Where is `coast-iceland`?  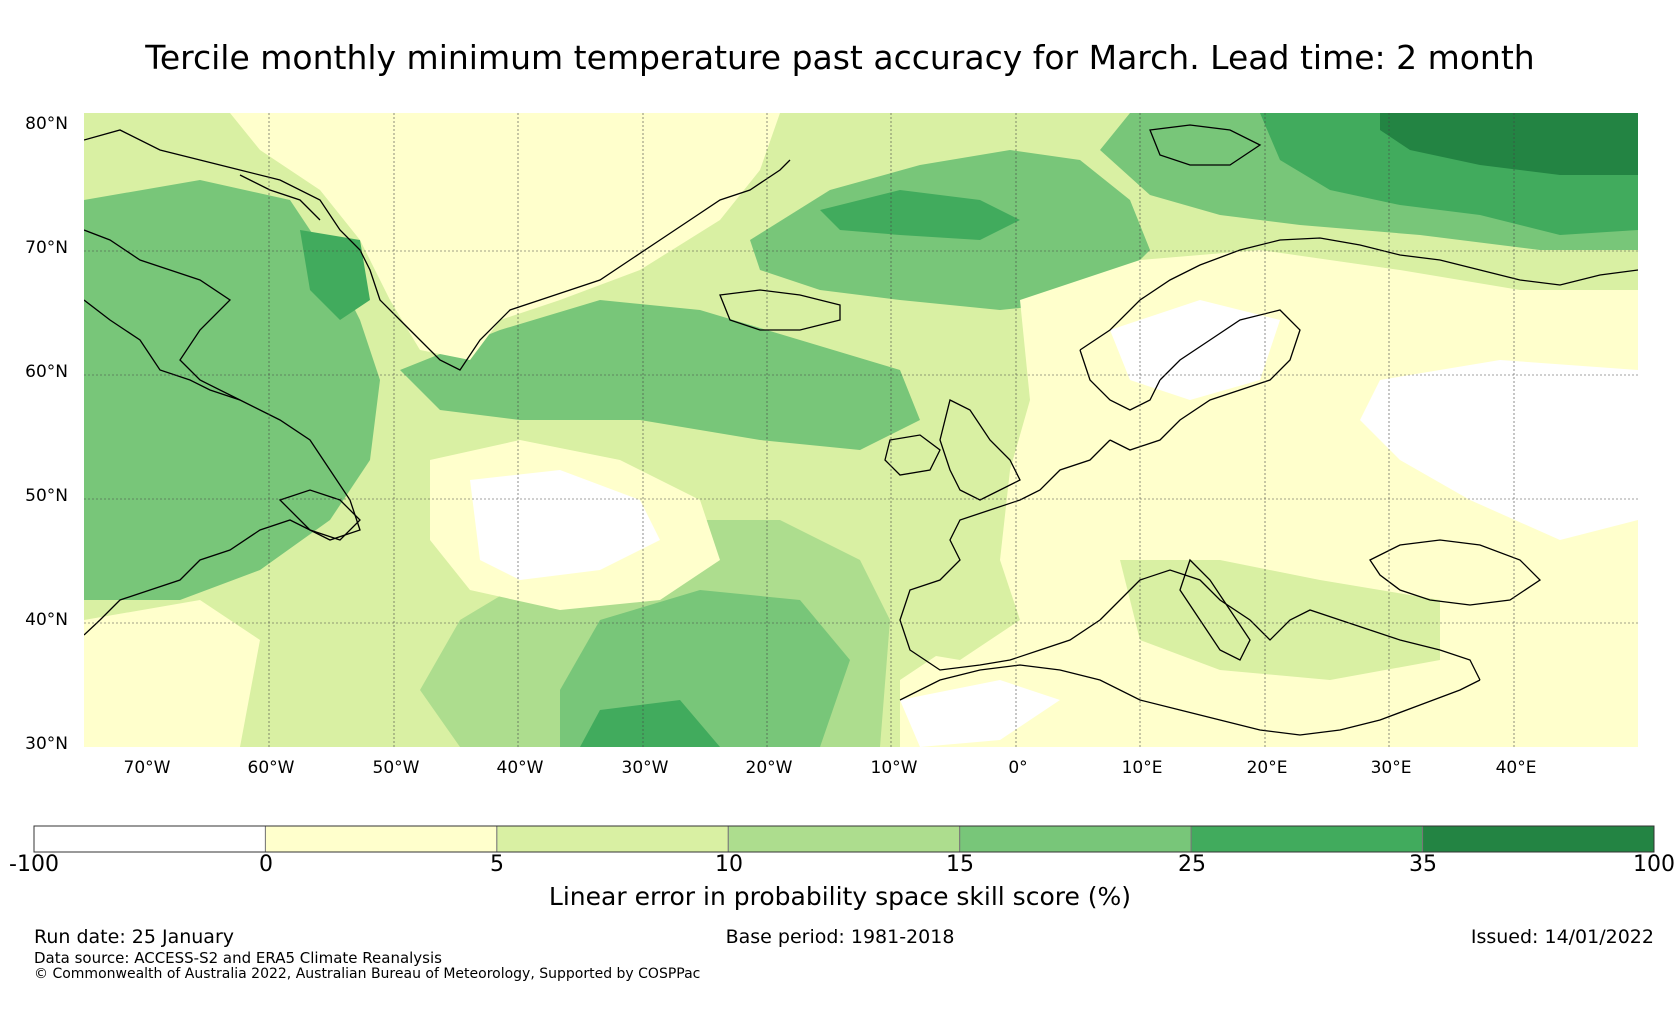 coast-iceland is located at coordinates (780, 310).